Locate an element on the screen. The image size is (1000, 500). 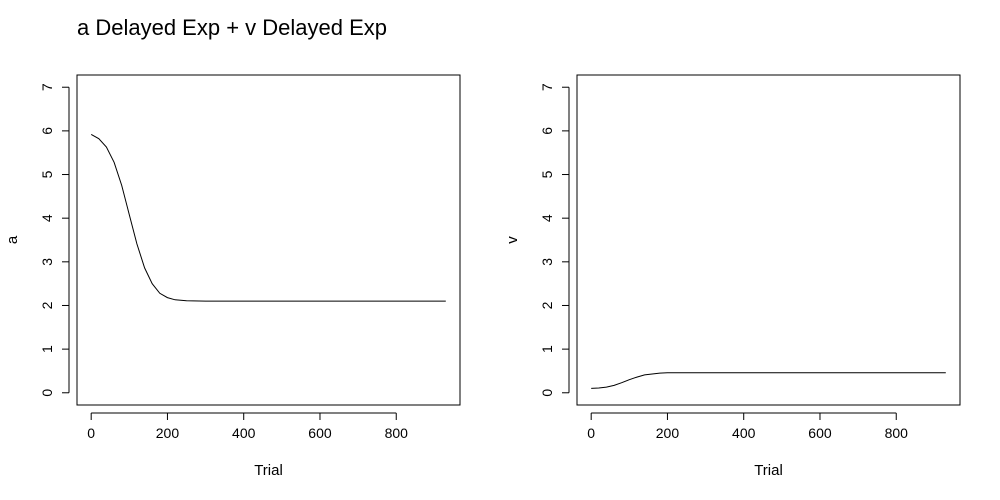
panel-a-x-tick-label: 200 is located at coordinates (168, 433).